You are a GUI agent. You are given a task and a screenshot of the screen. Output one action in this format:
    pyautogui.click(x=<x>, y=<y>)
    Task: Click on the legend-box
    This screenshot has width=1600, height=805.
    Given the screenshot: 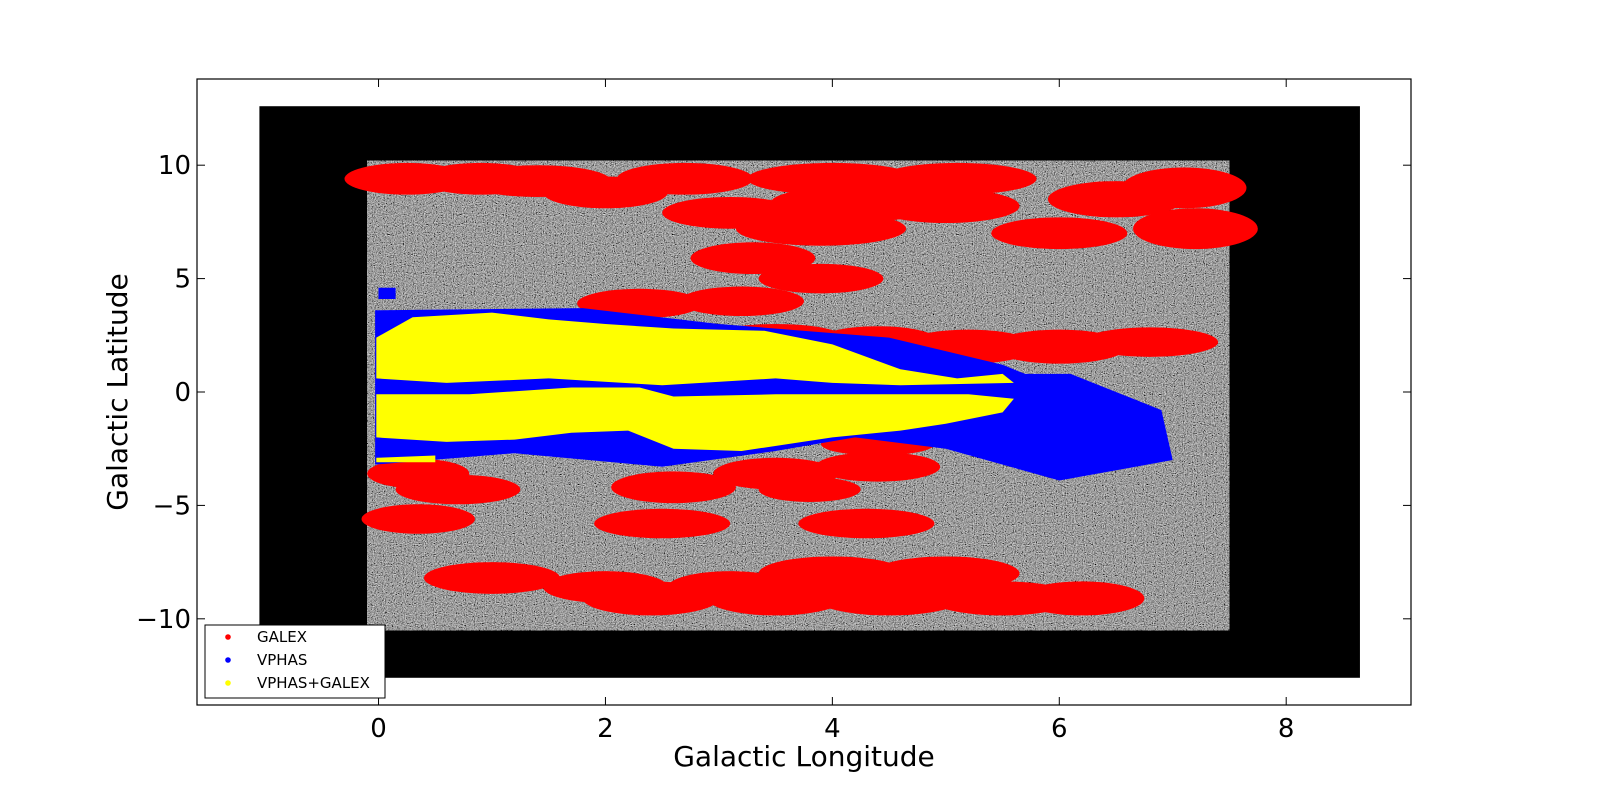 What is the action you would take?
    pyautogui.click(x=295, y=661)
    